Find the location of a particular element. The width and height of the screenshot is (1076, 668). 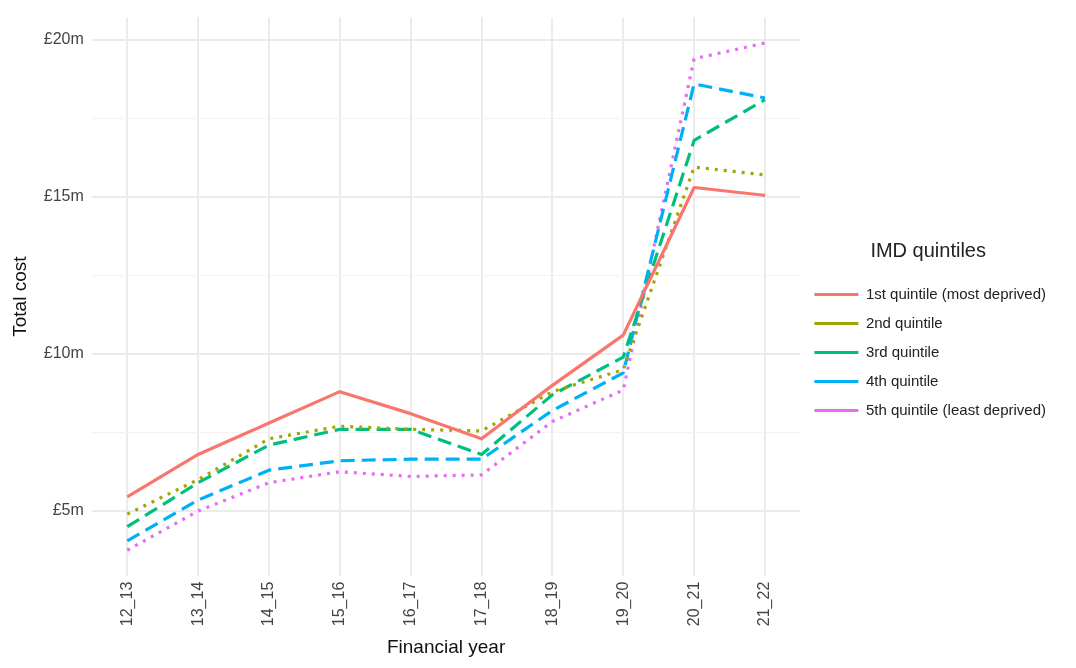

x-tick-label: 17_18 is located at coordinates (480, 604).